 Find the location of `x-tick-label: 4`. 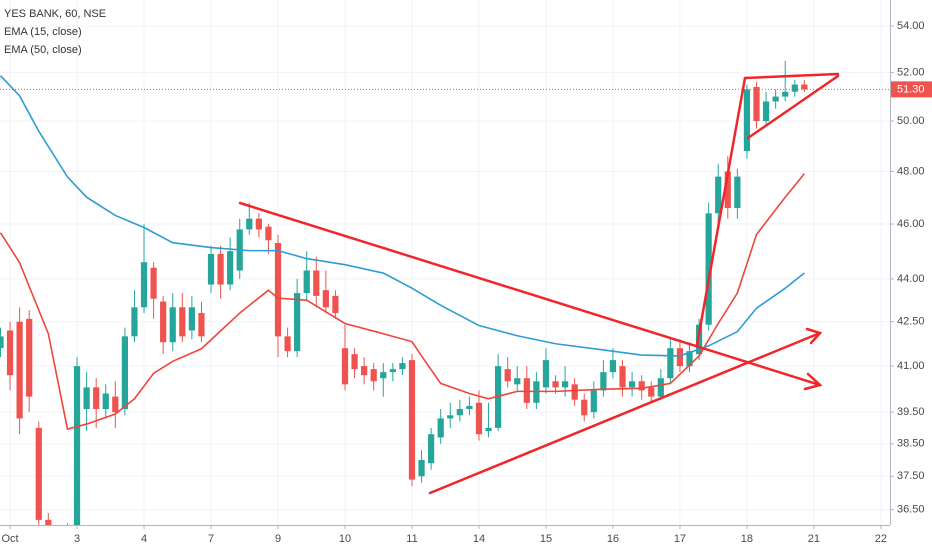

x-tick-label: 4 is located at coordinates (144, 539).